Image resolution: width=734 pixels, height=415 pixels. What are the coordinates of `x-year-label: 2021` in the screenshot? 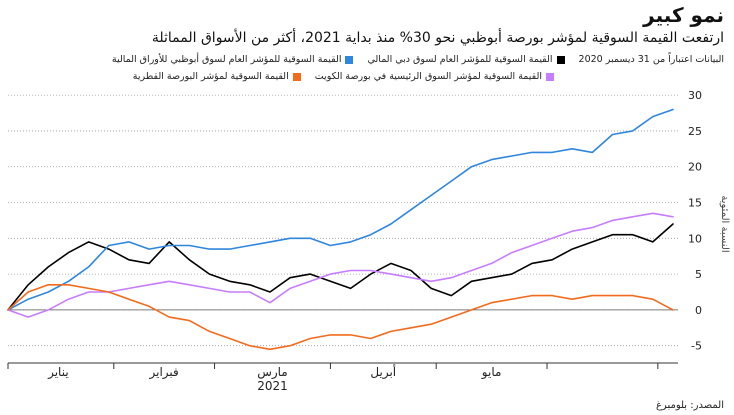 It's located at (272, 386).